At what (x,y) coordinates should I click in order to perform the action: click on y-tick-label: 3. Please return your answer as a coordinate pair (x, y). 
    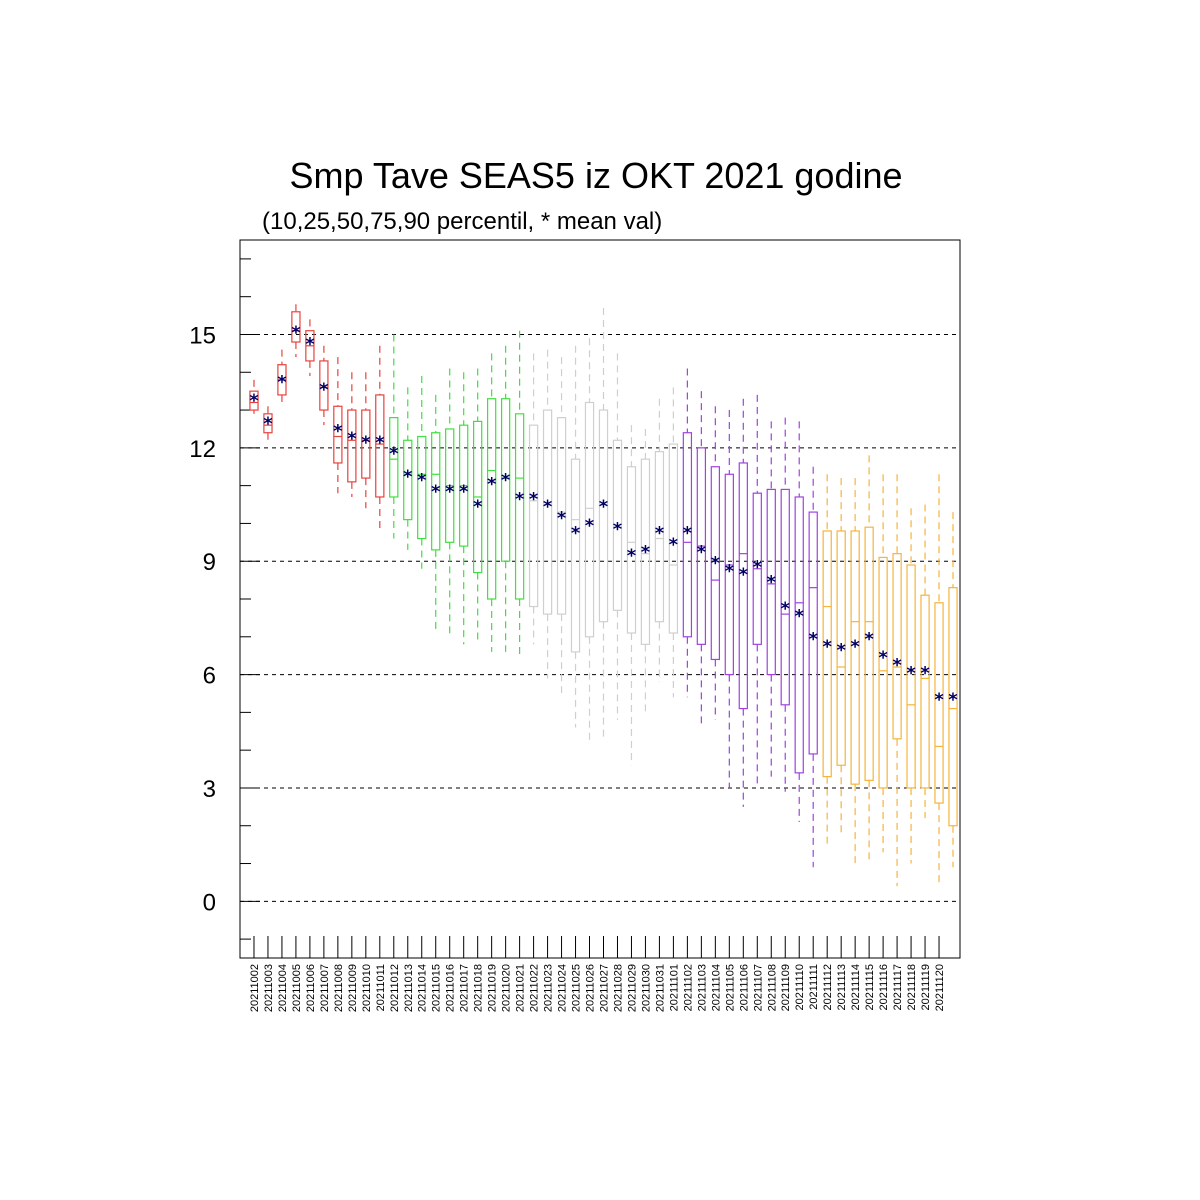
    Looking at the image, I should click on (209, 789).